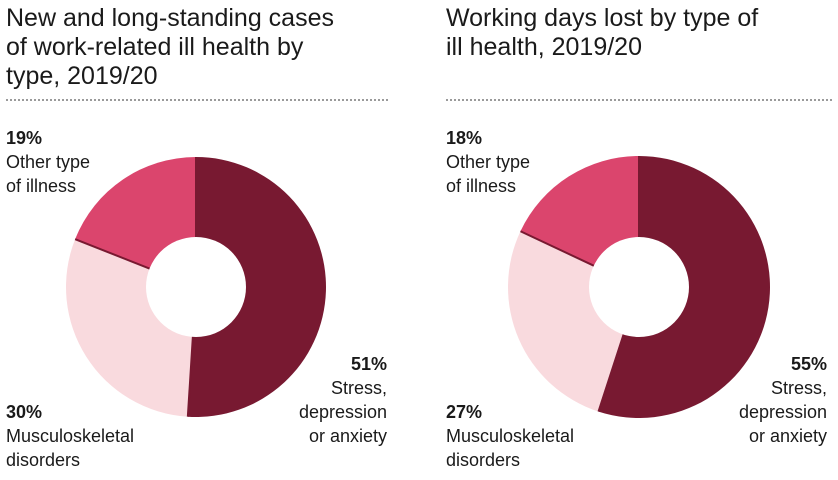 The image size is (838, 480). What do you see at coordinates (155, 47) in the screenshot?
I see `title-line: of work-related ill health by` at bounding box center [155, 47].